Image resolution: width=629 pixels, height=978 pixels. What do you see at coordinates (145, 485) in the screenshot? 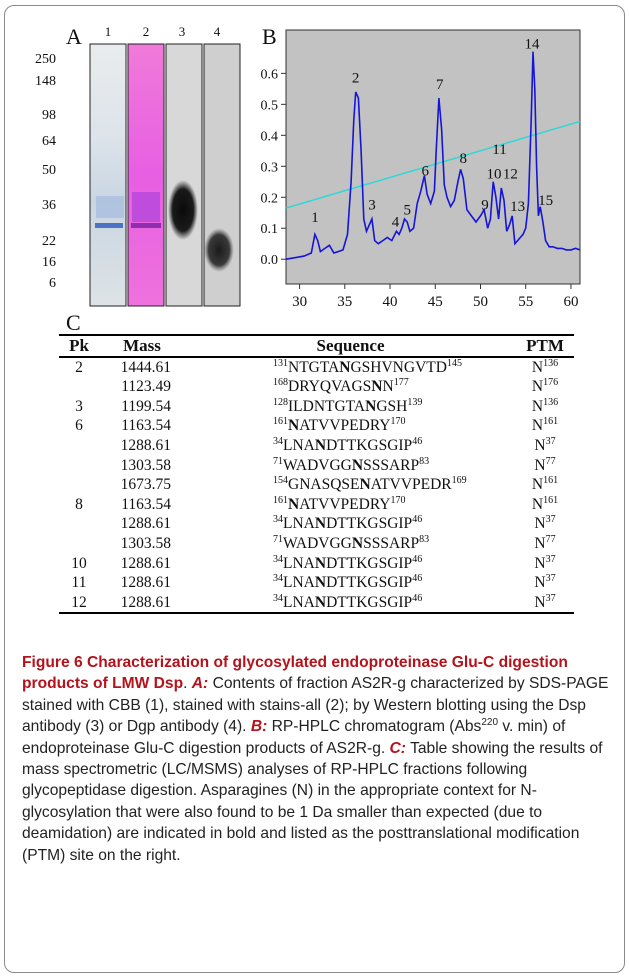
I see `cell-mass: 1673.75` at bounding box center [145, 485].